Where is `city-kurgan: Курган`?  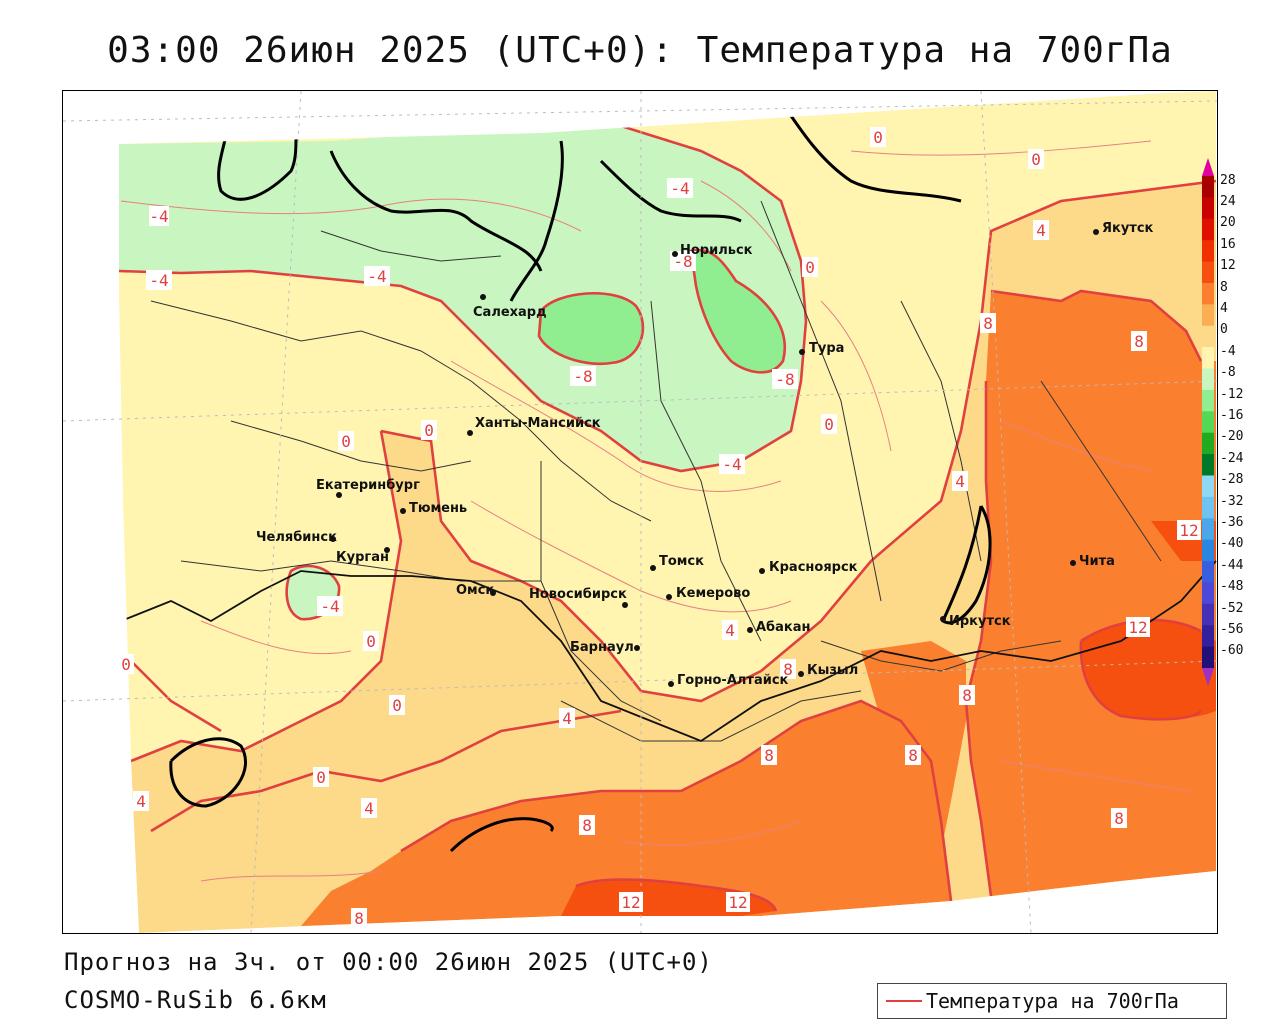
city-kurgan: Курган is located at coordinates (363, 556).